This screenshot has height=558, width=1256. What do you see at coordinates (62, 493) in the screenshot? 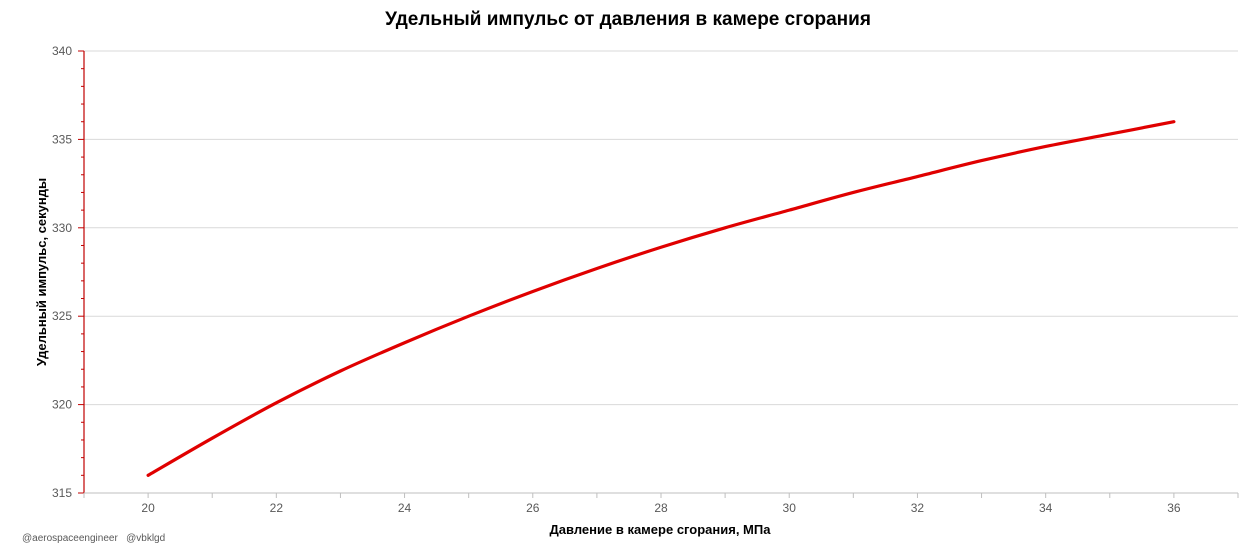
I see `y-tick-label: 315` at bounding box center [62, 493].